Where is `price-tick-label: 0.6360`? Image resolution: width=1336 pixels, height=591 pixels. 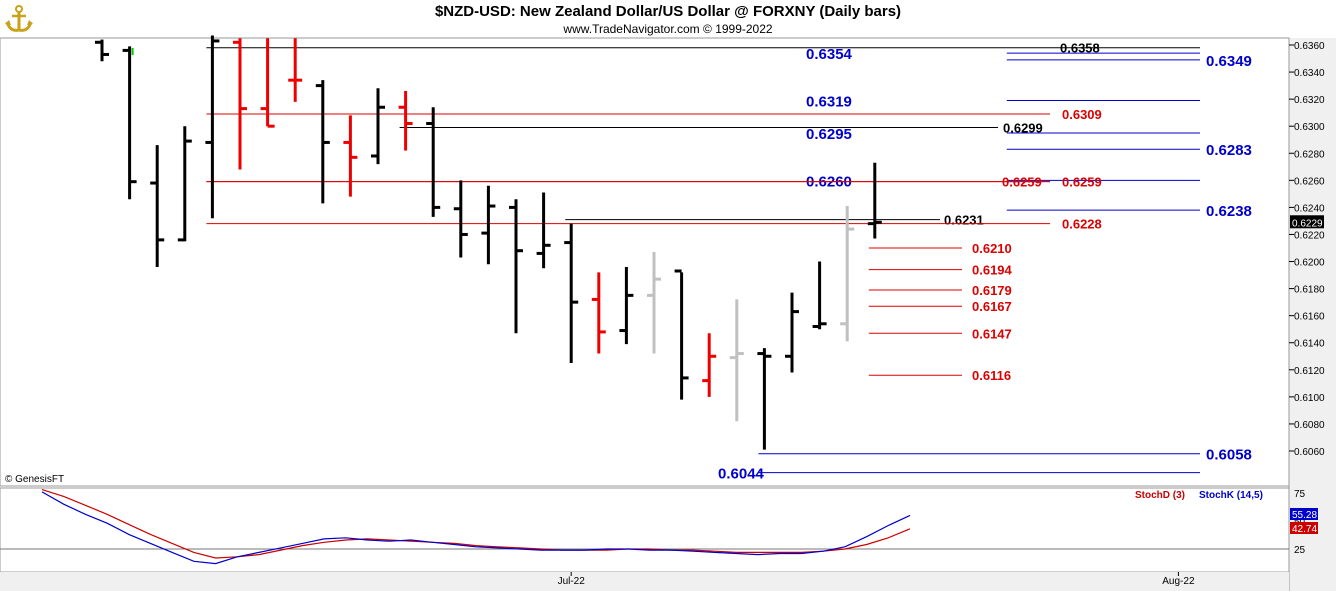
price-tick-label: 0.6360 is located at coordinates (1309, 46).